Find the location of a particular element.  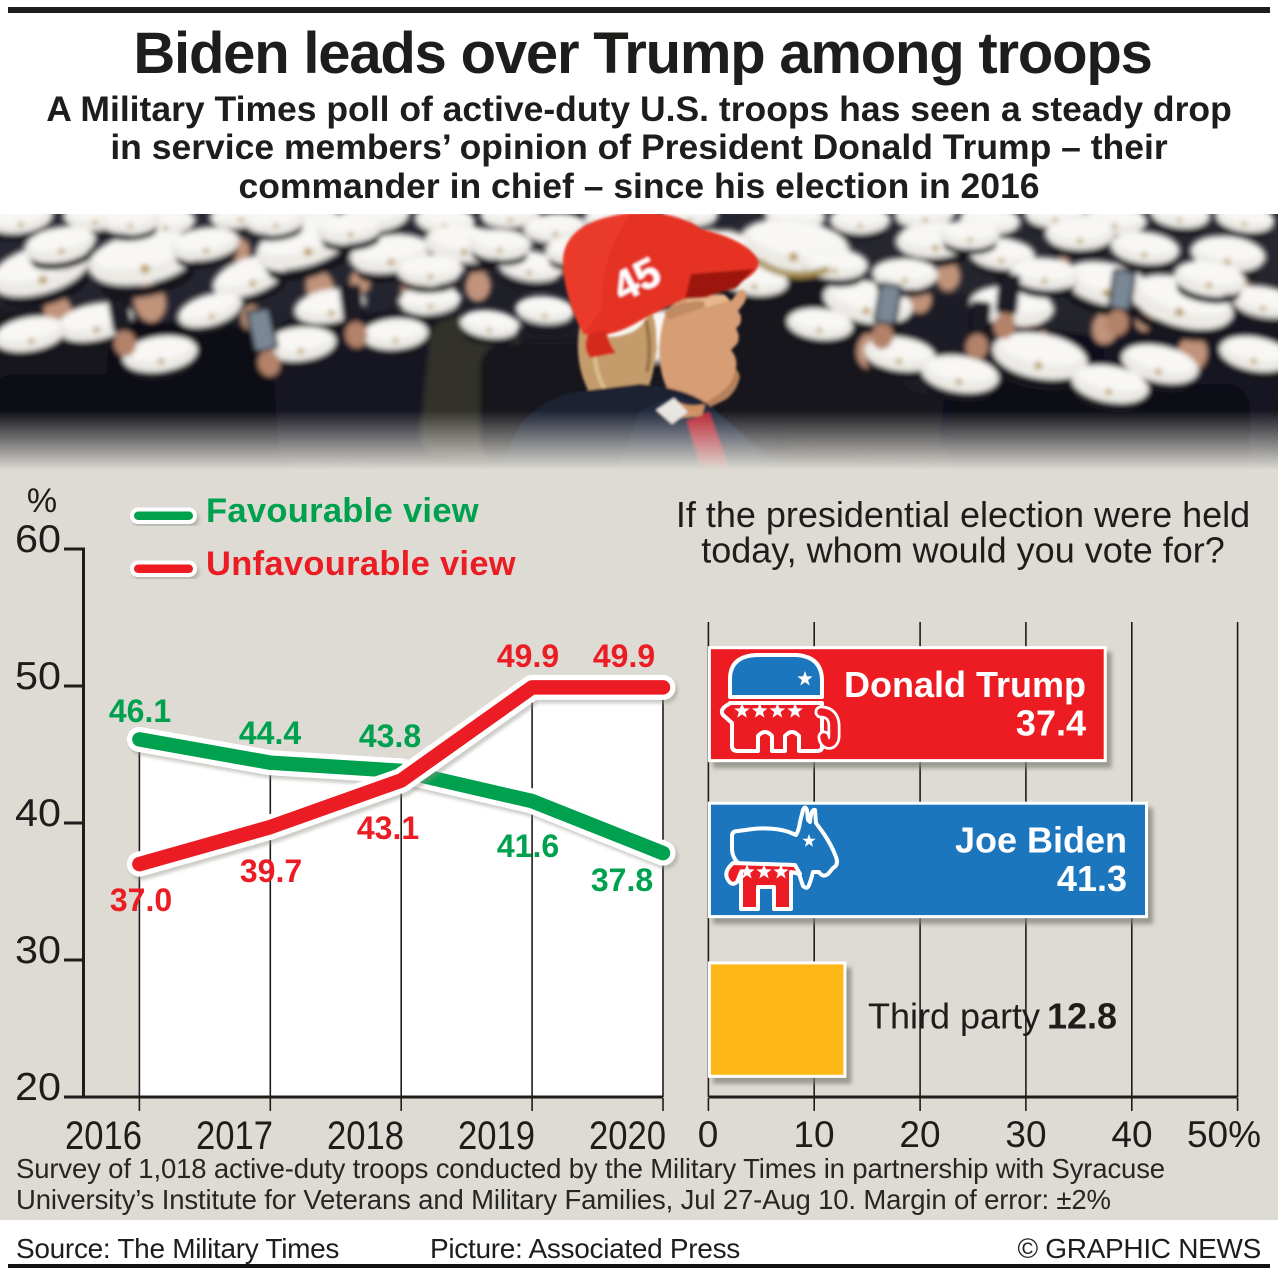

svg-text: 50% is located at coordinates (1224, 1134).